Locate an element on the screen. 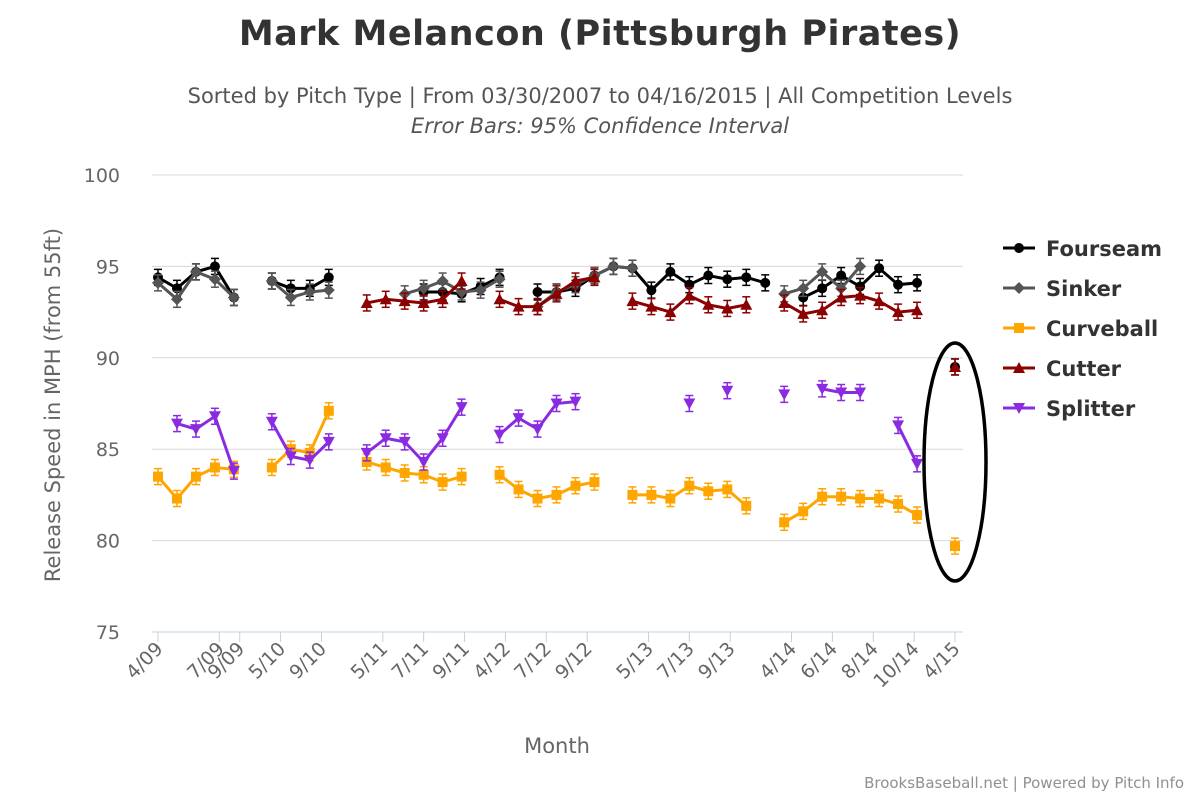 The image size is (1200, 800). x-tick-label: 10/14 is located at coordinates (896, 665).